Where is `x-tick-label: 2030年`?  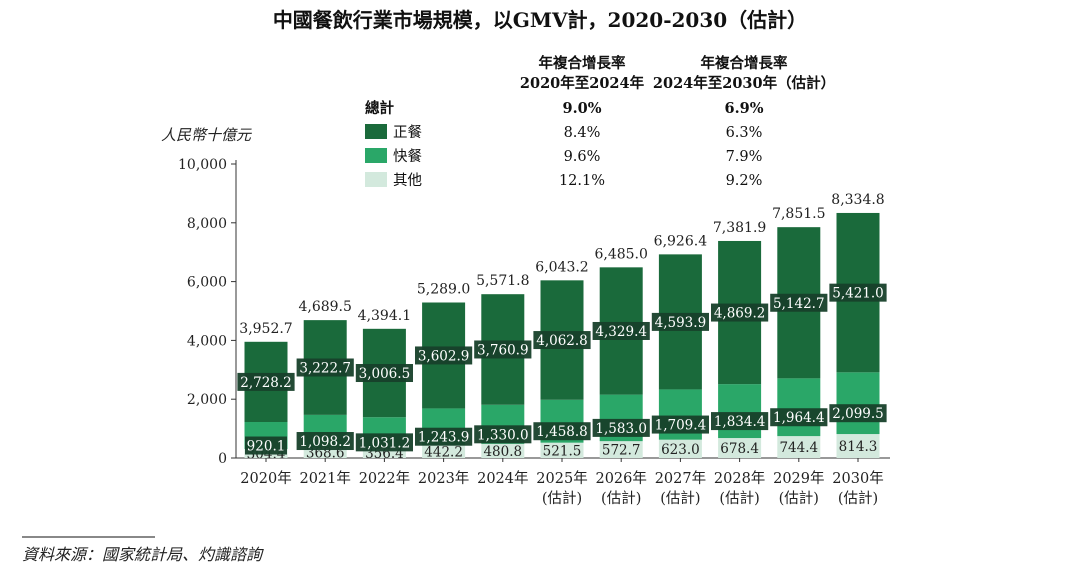 x-tick-label: 2030年 is located at coordinates (857, 478).